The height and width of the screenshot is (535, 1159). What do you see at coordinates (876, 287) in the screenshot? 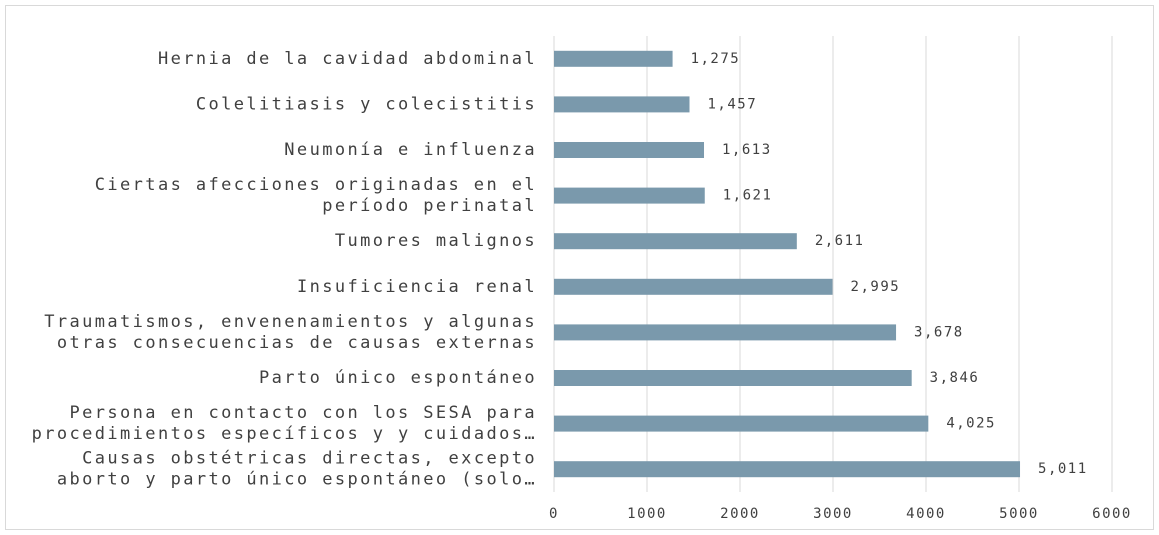
I see `data-label: 2,995` at bounding box center [876, 287].